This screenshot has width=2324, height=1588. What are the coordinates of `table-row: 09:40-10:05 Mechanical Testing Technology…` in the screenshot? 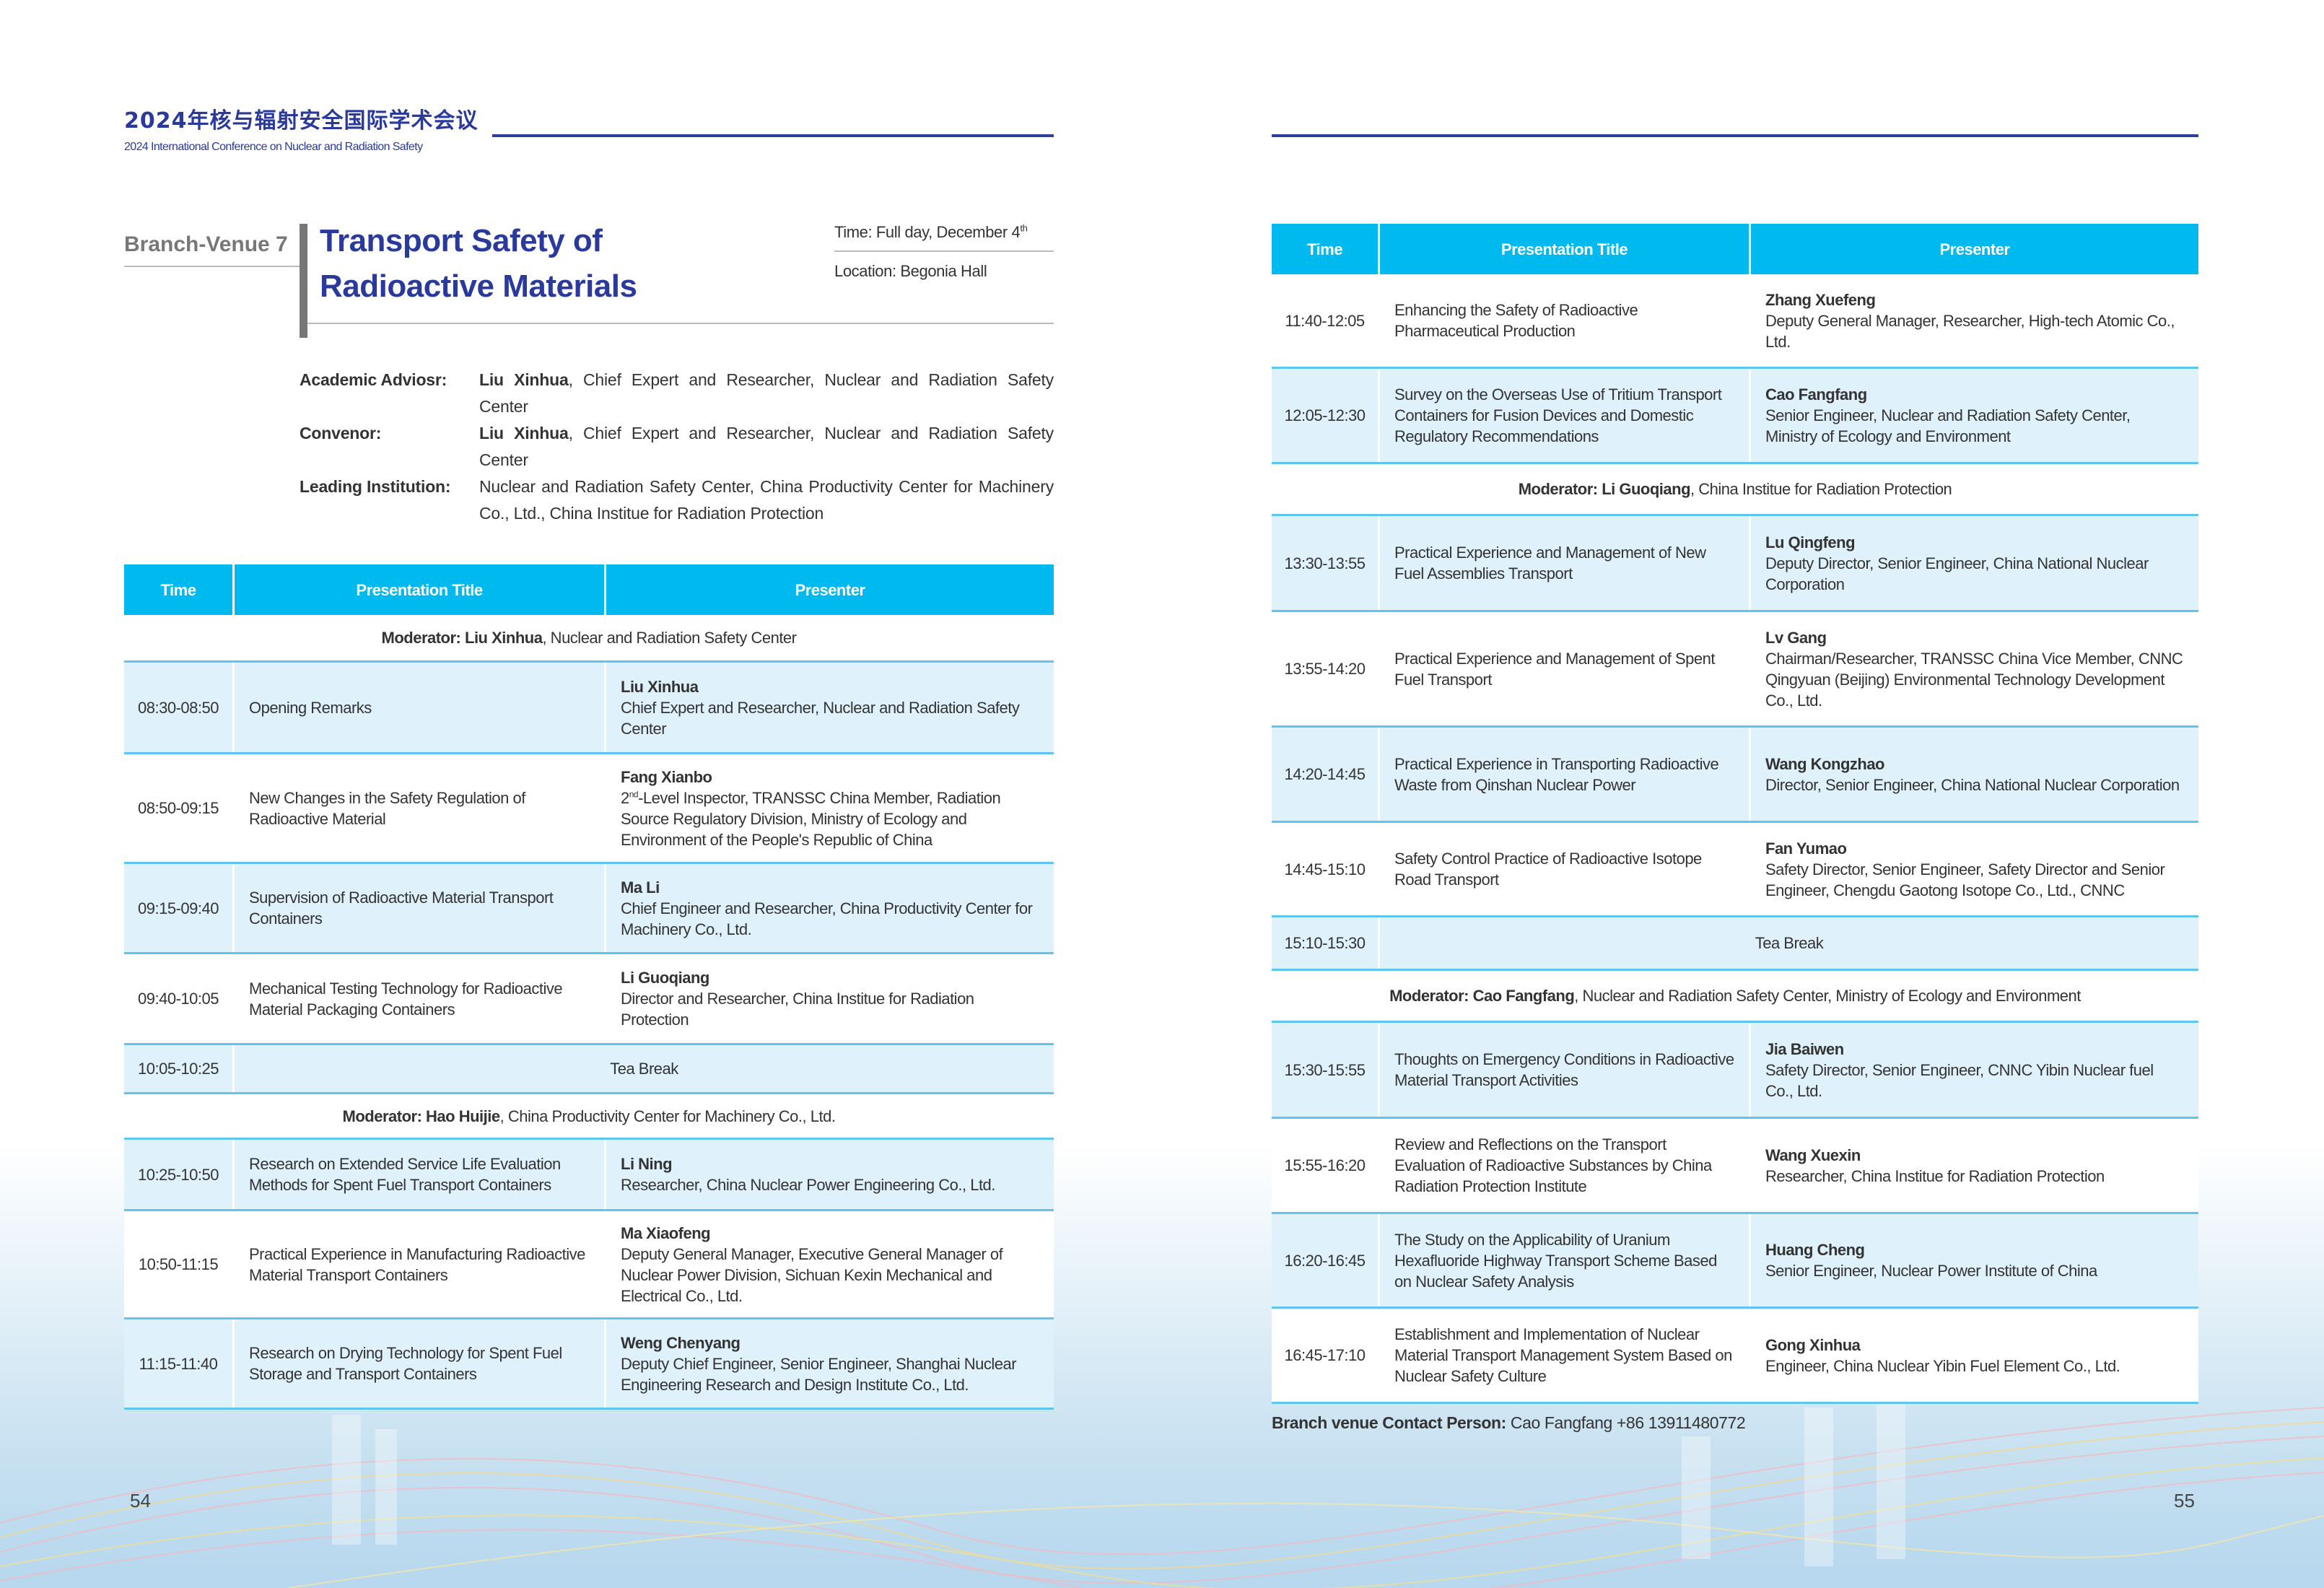 It's located at (589, 999).